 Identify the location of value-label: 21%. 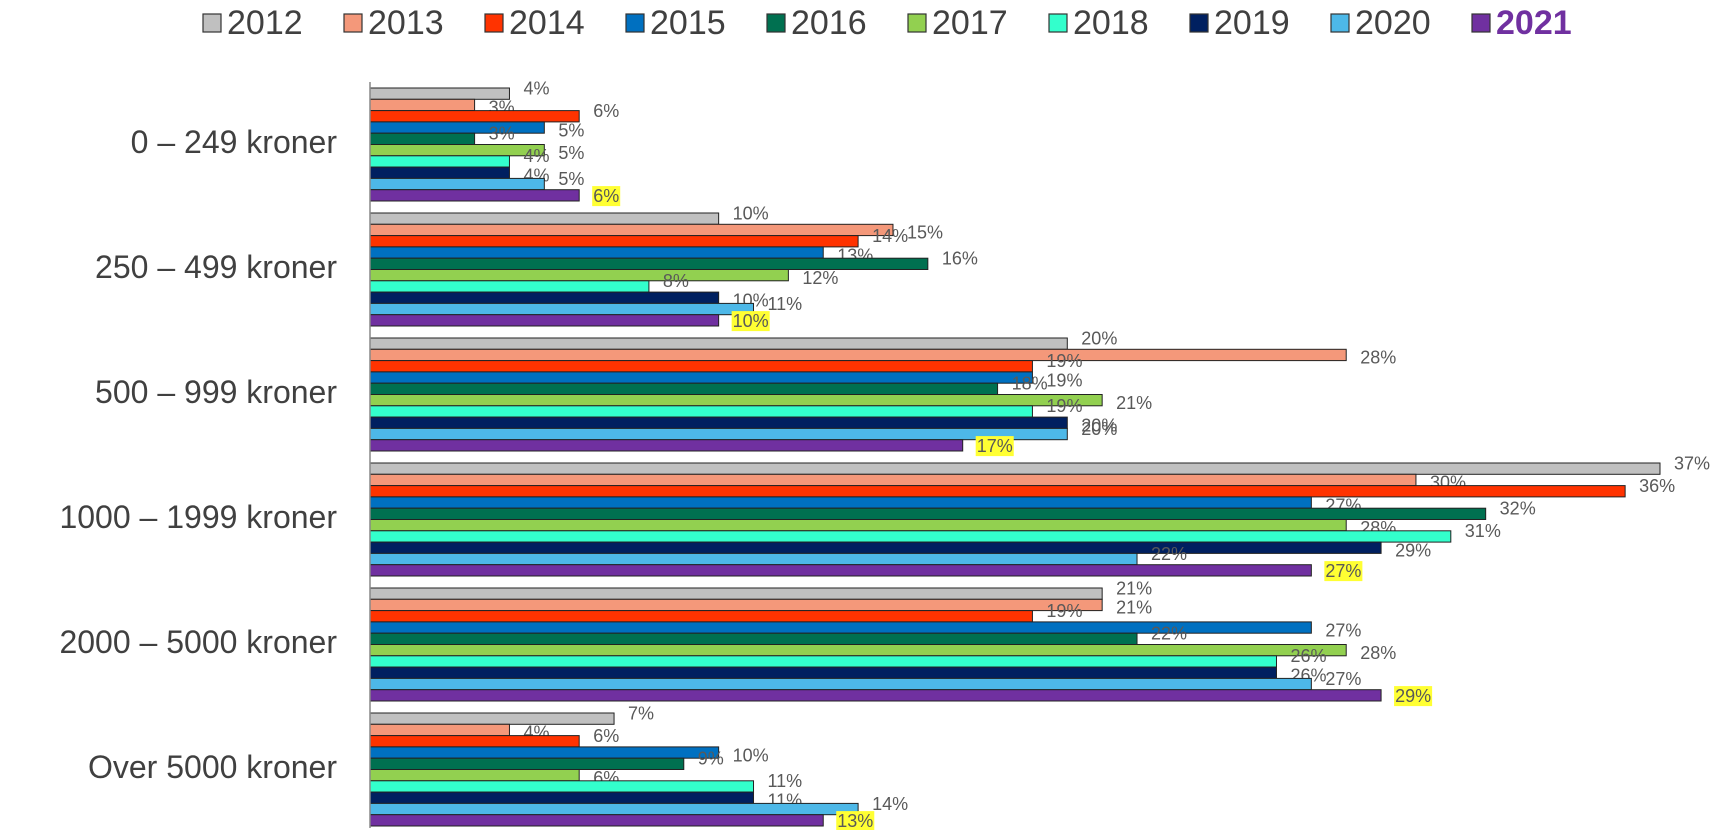
(1134, 588).